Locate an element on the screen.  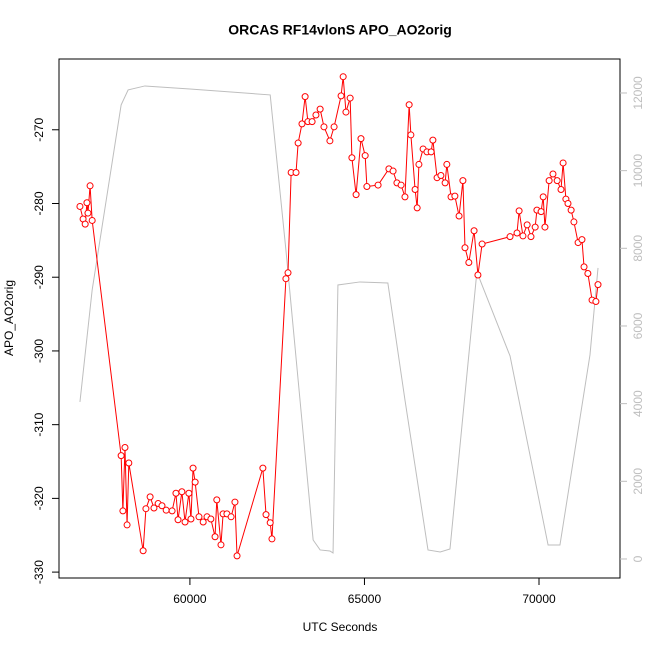
y-tick-label: -330 is located at coordinates (39, 572).